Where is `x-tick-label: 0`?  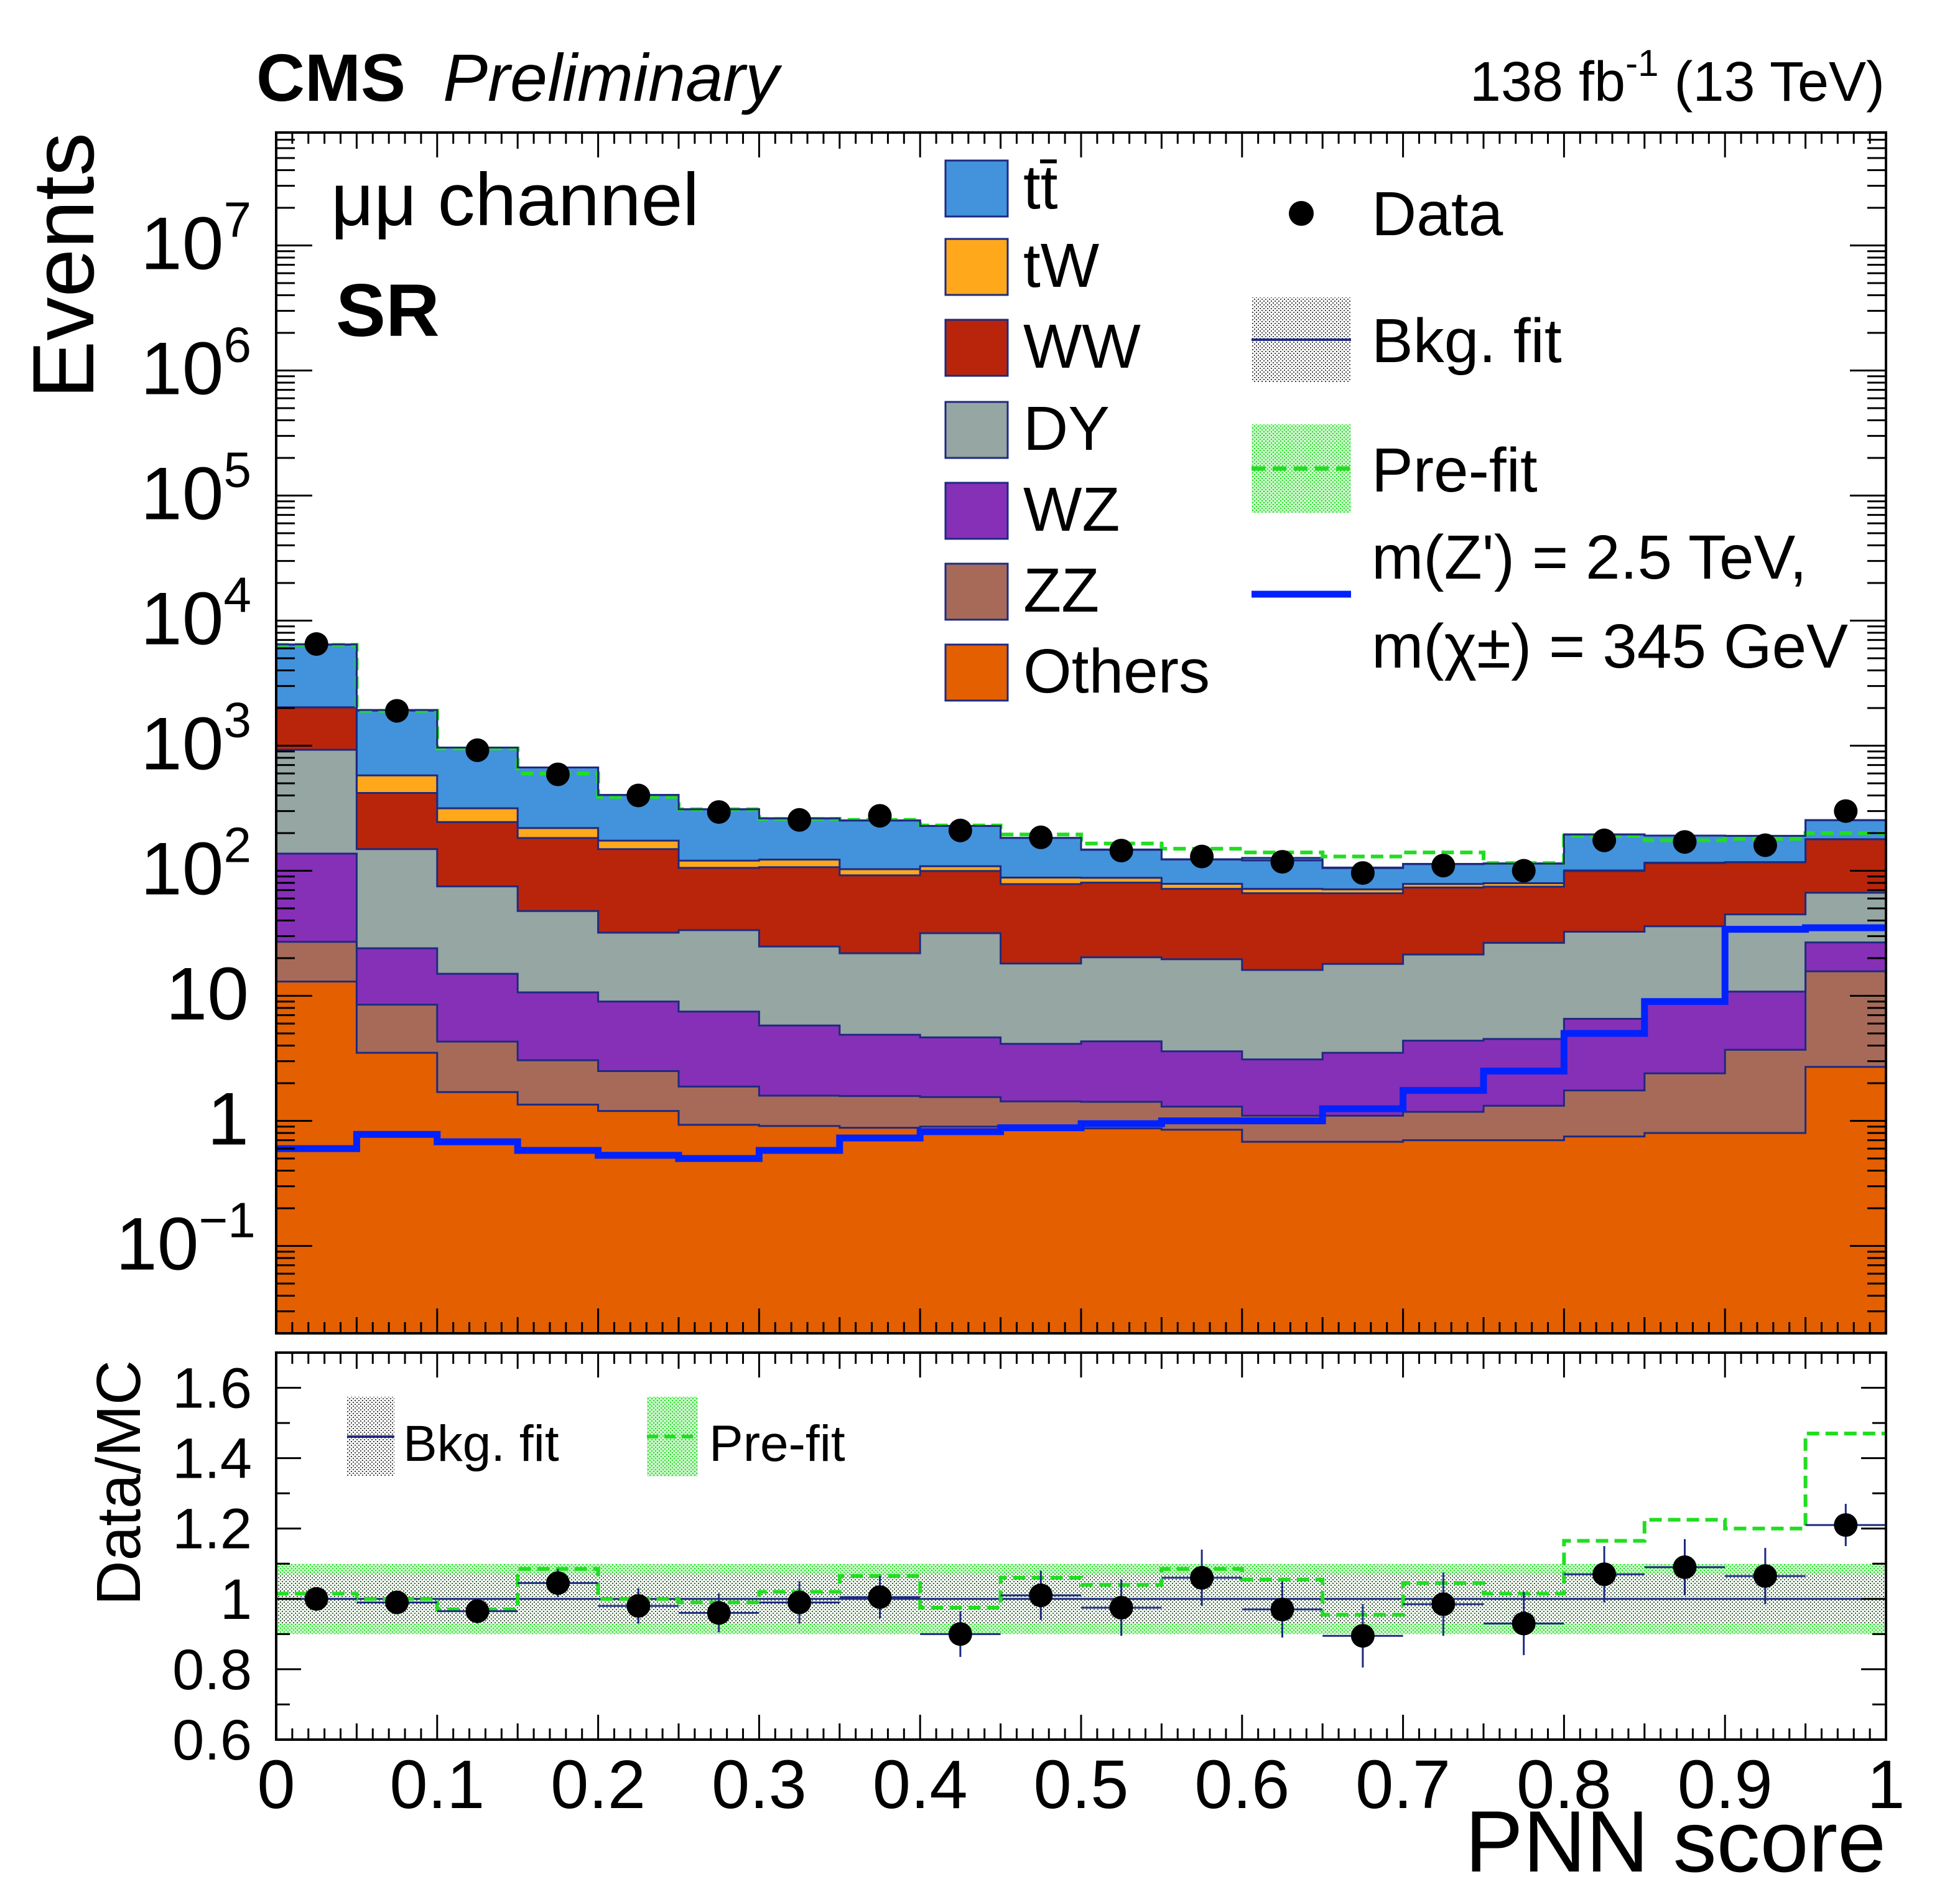 x-tick-label: 0 is located at coordinates (276, 1784).